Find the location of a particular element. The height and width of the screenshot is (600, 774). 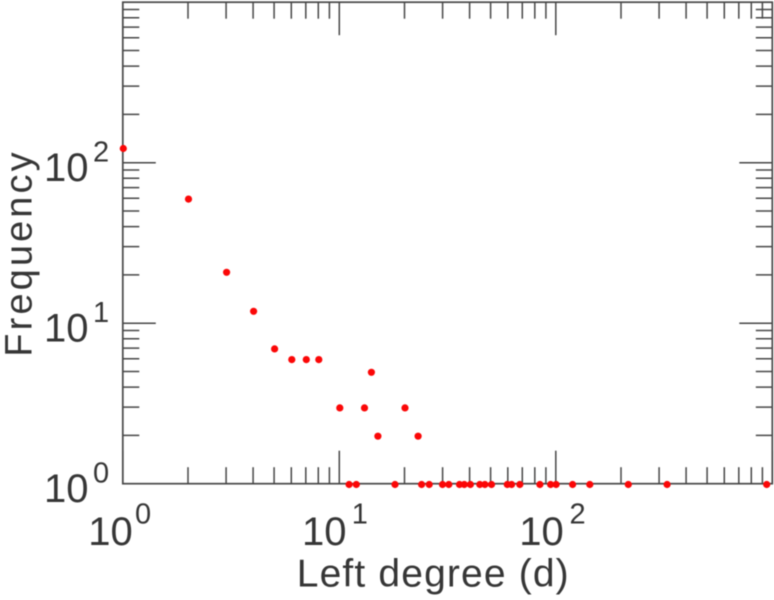

svg-text: Left degree (d) is located at coordinates (433, 573).